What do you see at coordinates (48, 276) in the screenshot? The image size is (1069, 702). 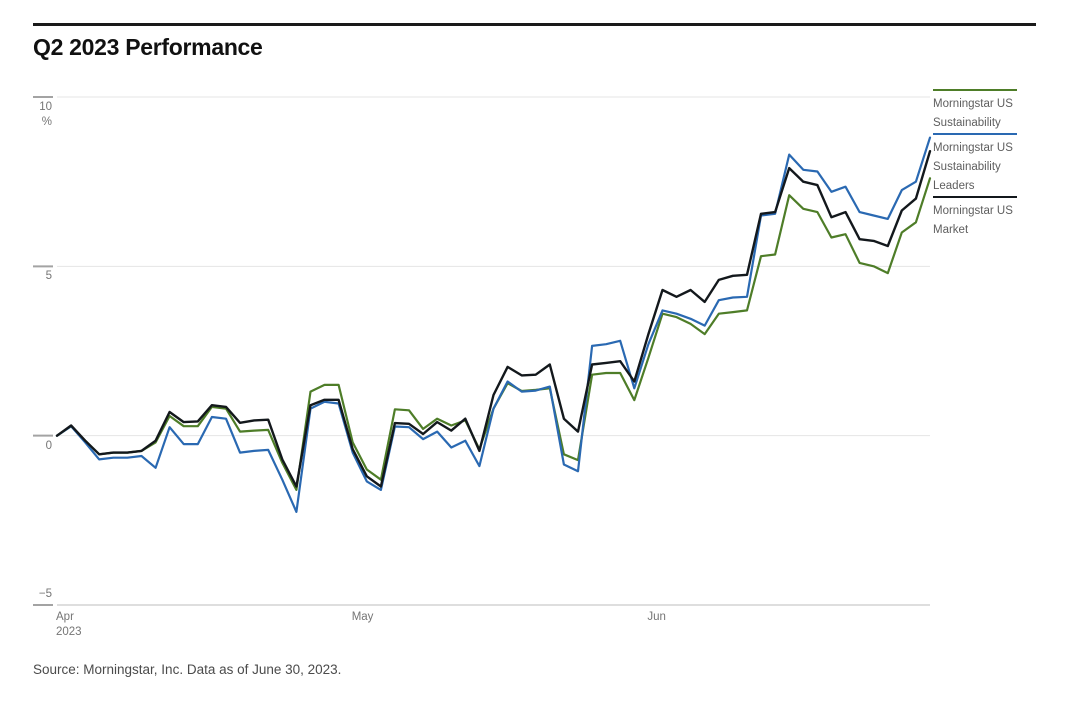 I see `y-tick-label: 5` at bounding box center [48, 276].